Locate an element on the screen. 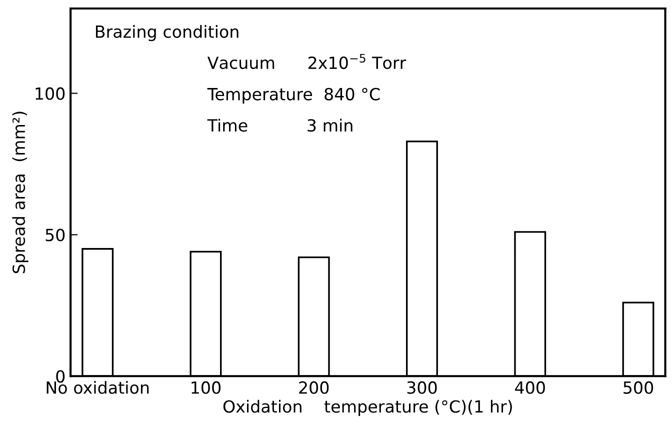 The width and height of the screenshot is (672, 425). y-axis-title: Spread area (mm²) is located at coordinates (20, 193).